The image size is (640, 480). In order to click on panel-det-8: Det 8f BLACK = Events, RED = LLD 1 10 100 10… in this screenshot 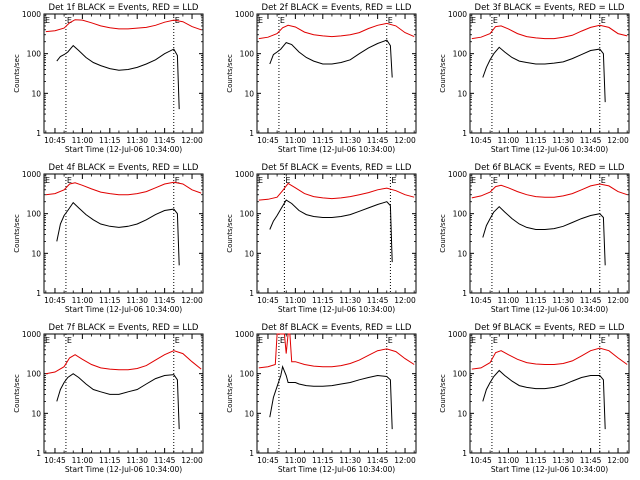, I will do `click(321, 398)`.